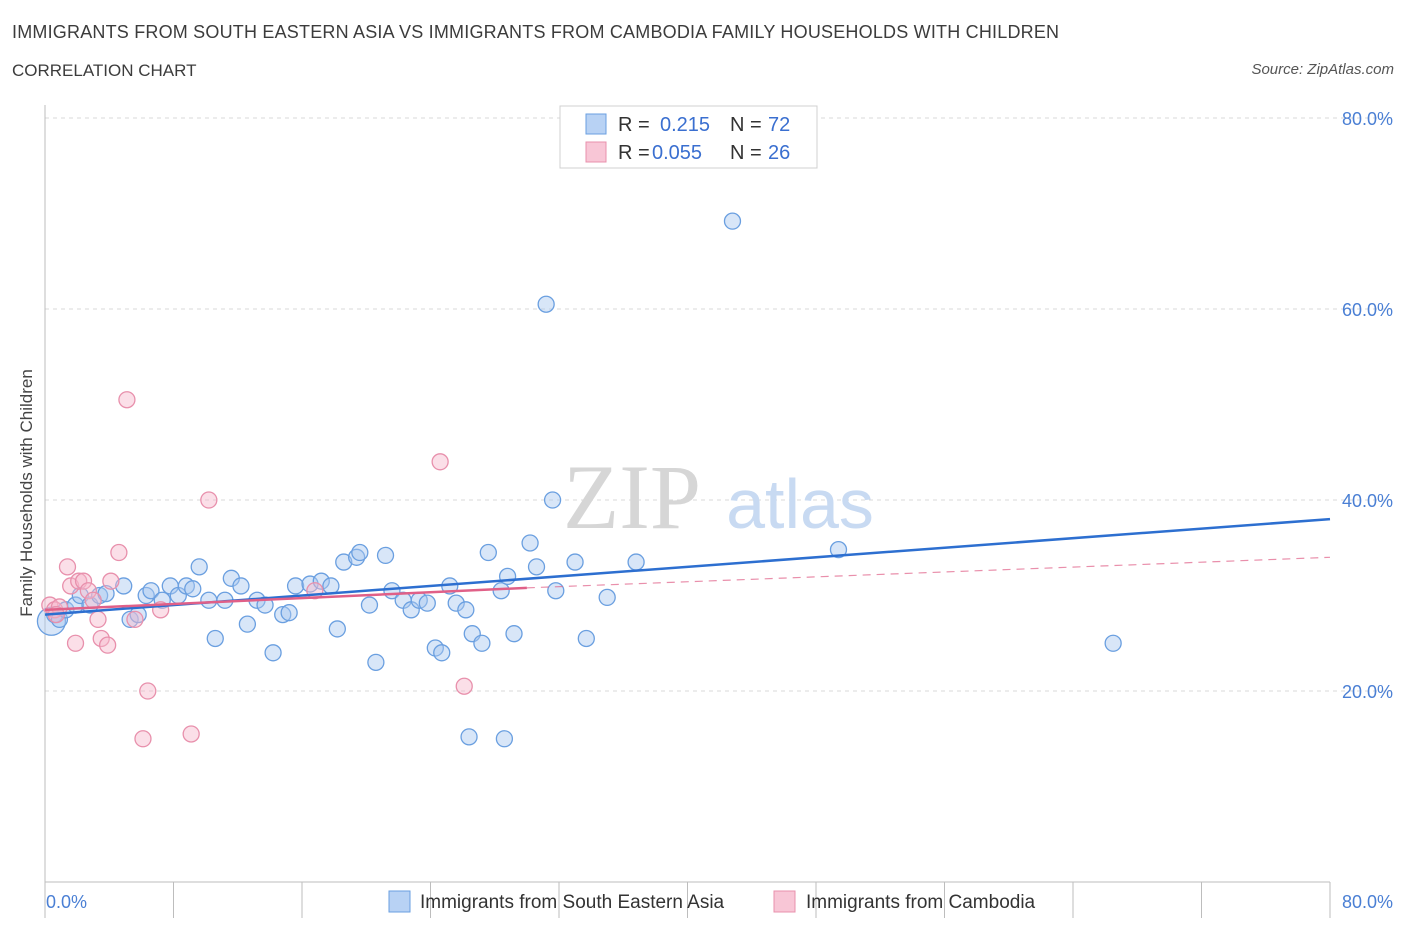  What do you see at coordinates (921, 902) in the screenshot?
I see `bottom-legend-pink-label: Immigrants from Cambodia` at bounding box center [921, 902].